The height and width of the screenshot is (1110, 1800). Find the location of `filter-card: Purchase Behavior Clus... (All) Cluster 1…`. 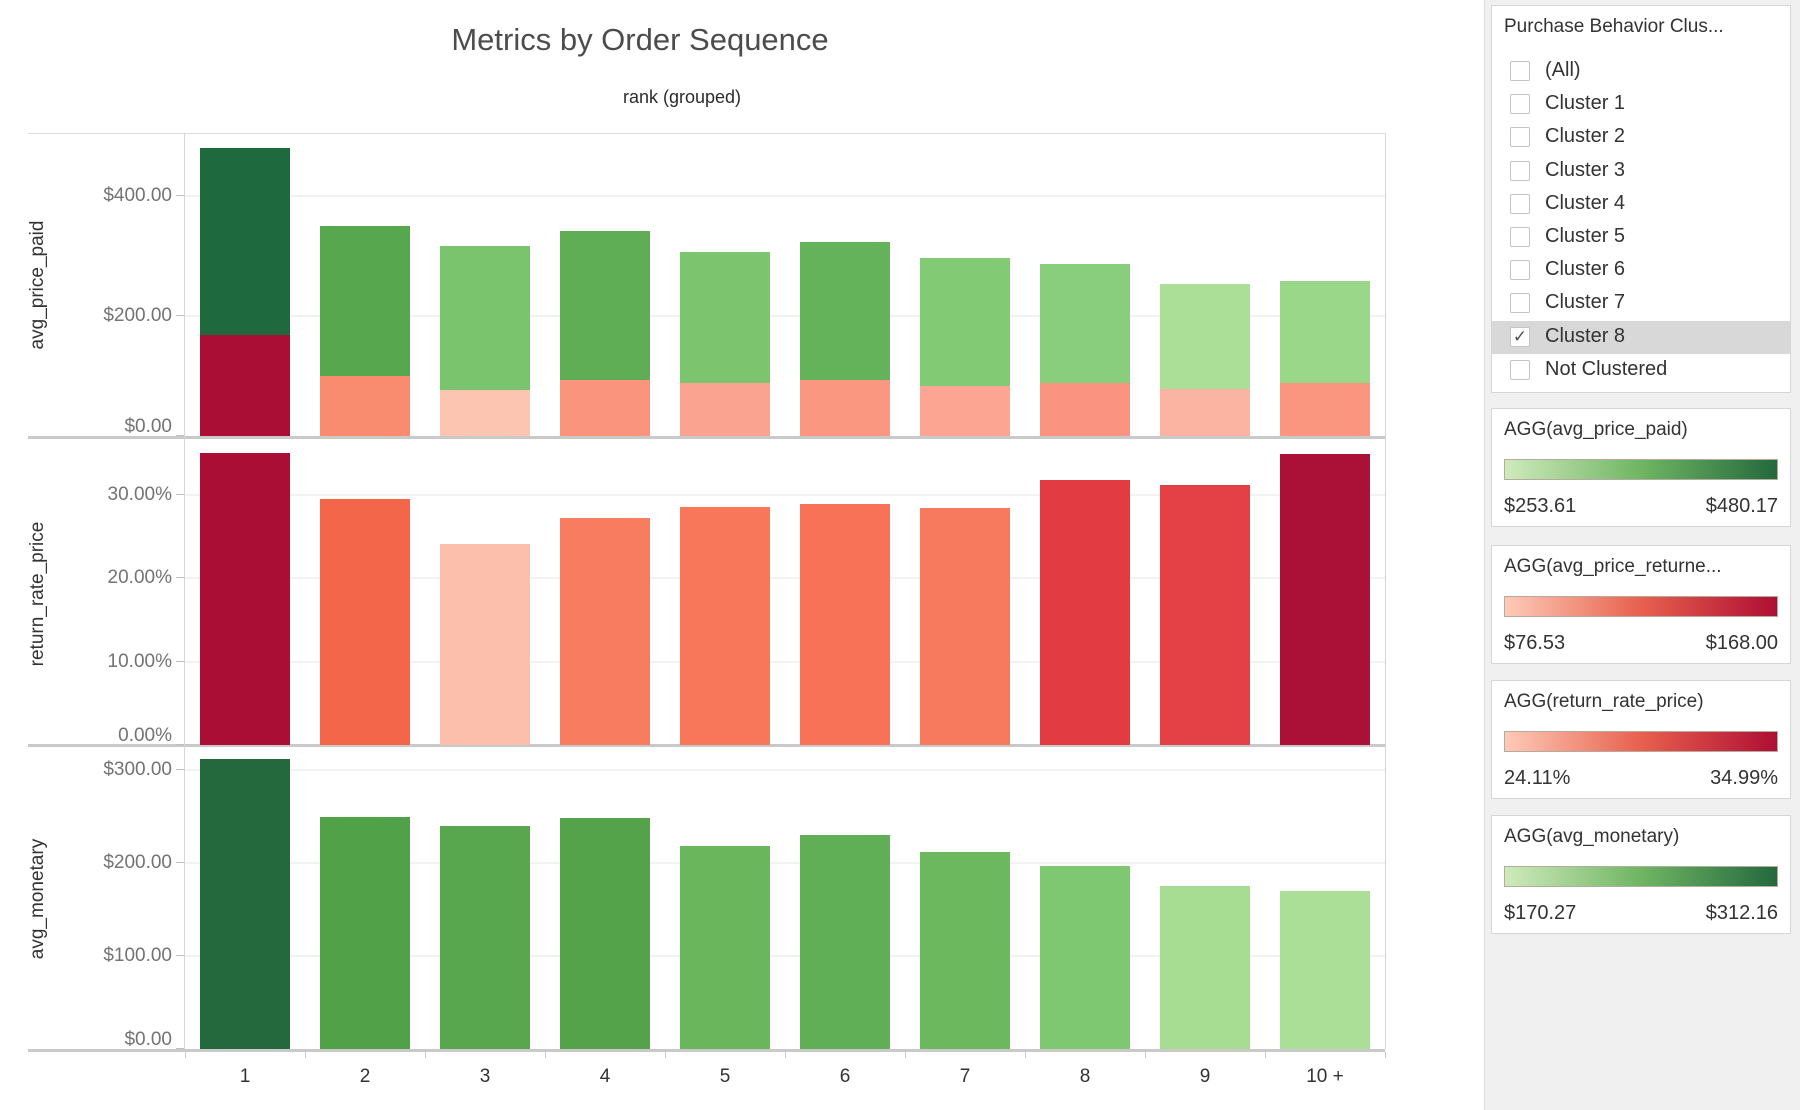

filter-card: Purchase Behavior Clus... (All) Cluster 1… is located at coordinates (1641, 199).